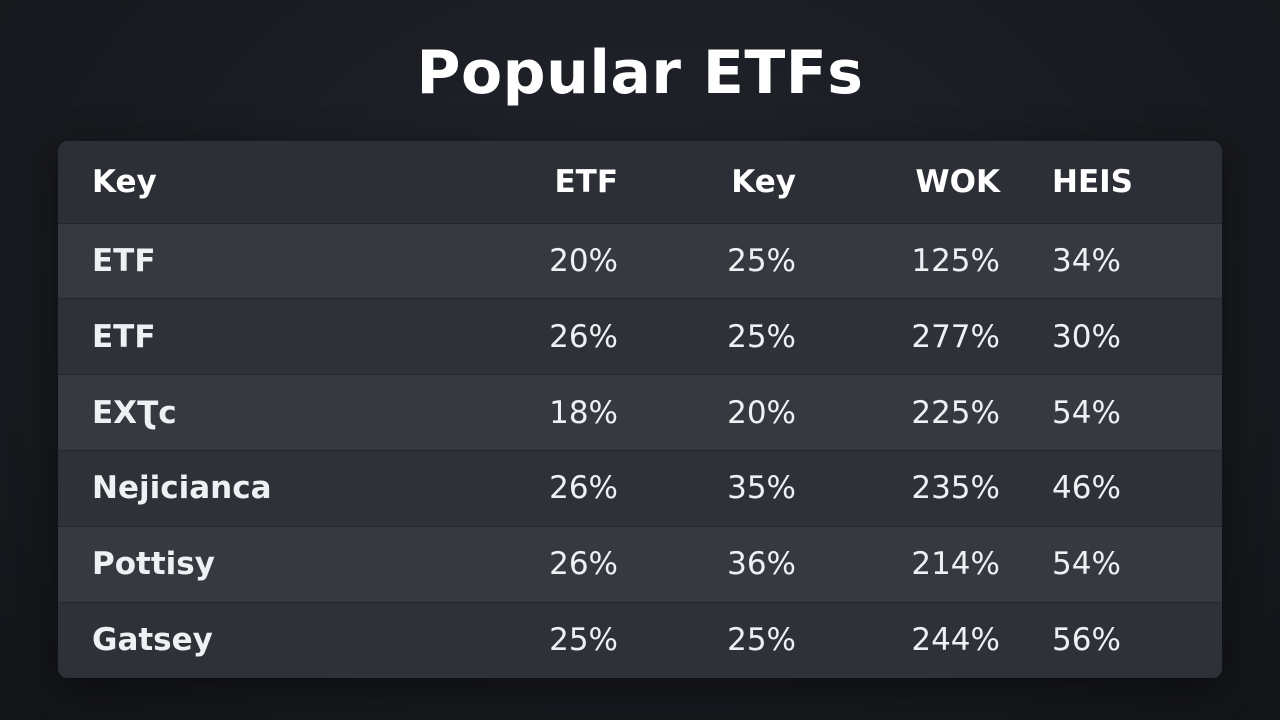  What do you see at coordinates (955, 336) in the screenshot?
I see `wok-cell: 277%` at bounding box center [955, 336].